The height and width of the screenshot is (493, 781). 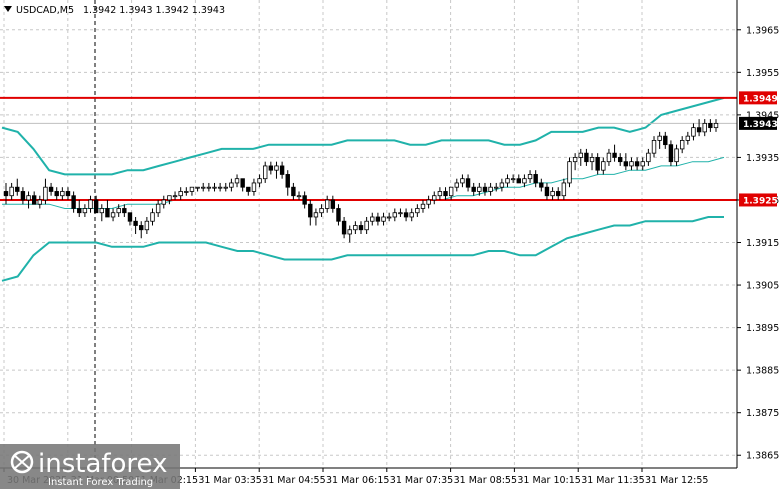 What do you see at coordinates (762, 328) in the screenshot?
I see `y-tick-label: 1.3895` at bounding box center [762, 328].